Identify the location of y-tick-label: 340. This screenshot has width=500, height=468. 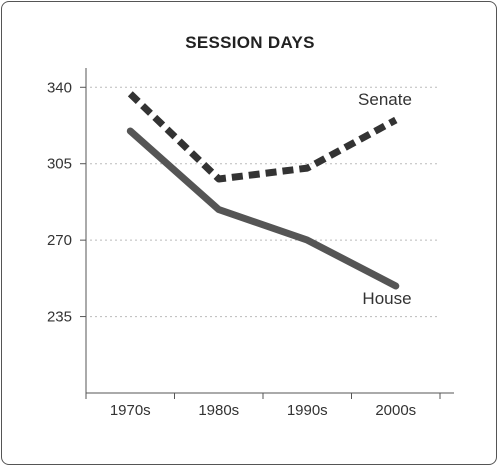
(59, 87).